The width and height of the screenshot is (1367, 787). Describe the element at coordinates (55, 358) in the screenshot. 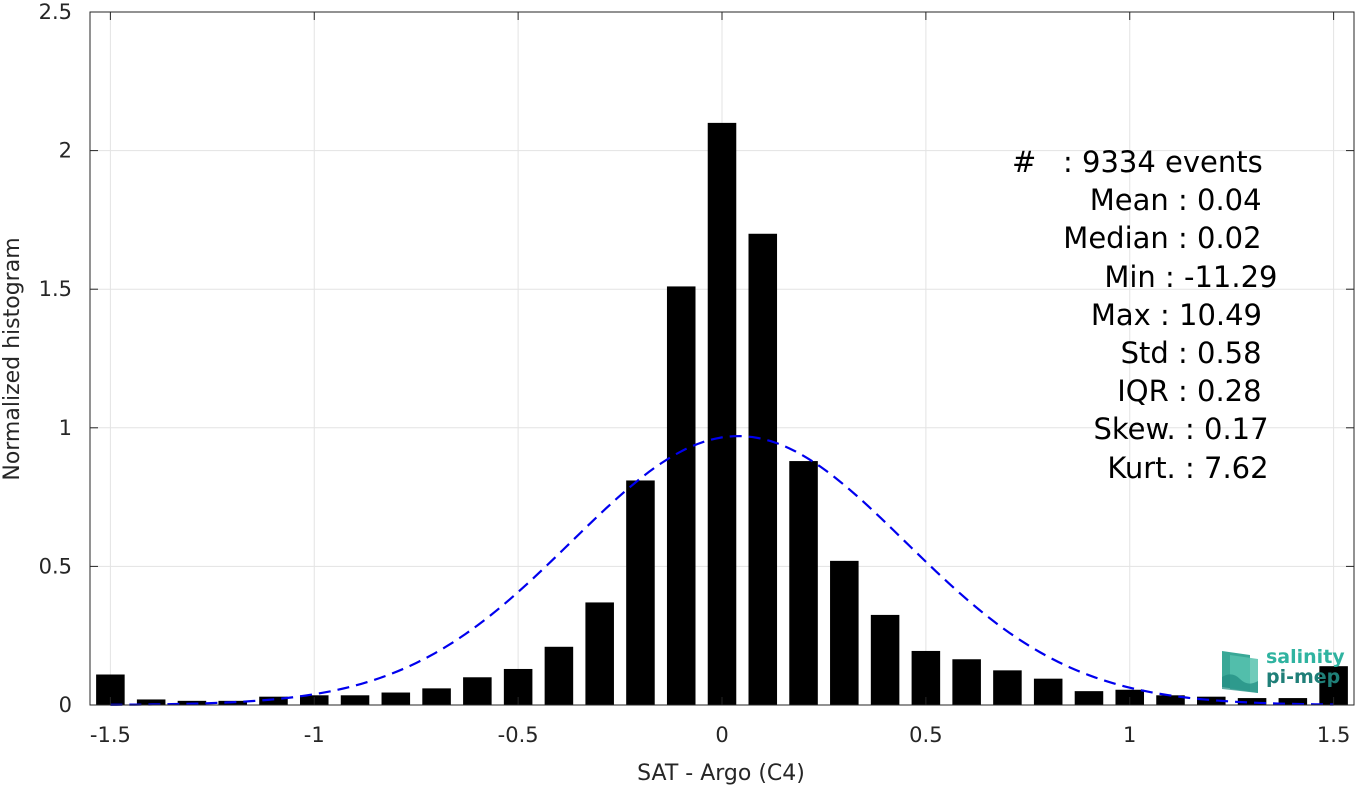

I see `y-tick-labels: 0 0.5 1 1.5 2 2.5` at that location.